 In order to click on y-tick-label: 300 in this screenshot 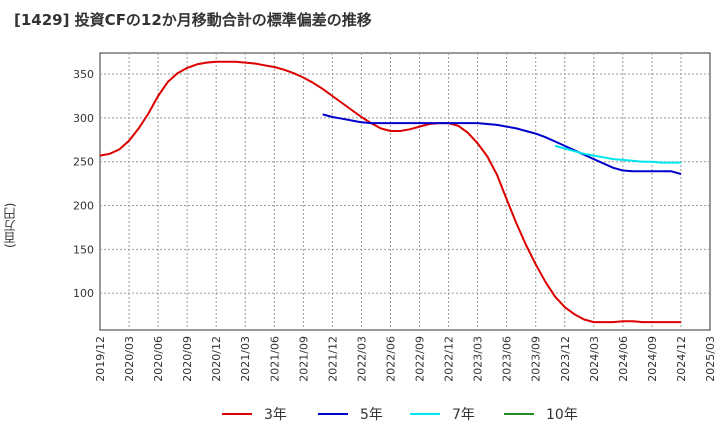, I will do `click(83, 118)`.